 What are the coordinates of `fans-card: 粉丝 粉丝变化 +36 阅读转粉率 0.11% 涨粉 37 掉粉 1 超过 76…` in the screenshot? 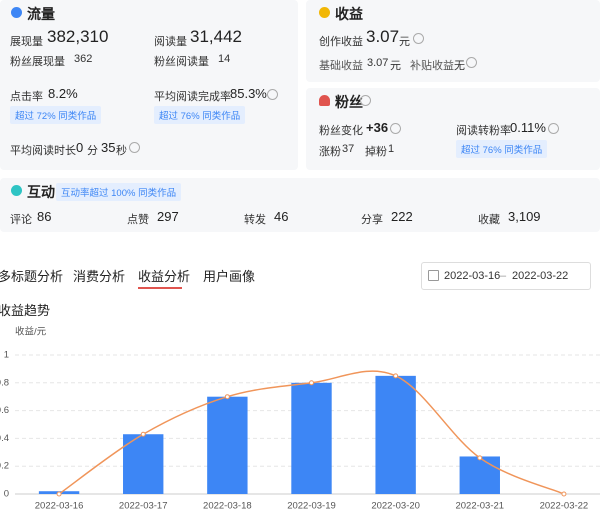 It's located at (453, 129).